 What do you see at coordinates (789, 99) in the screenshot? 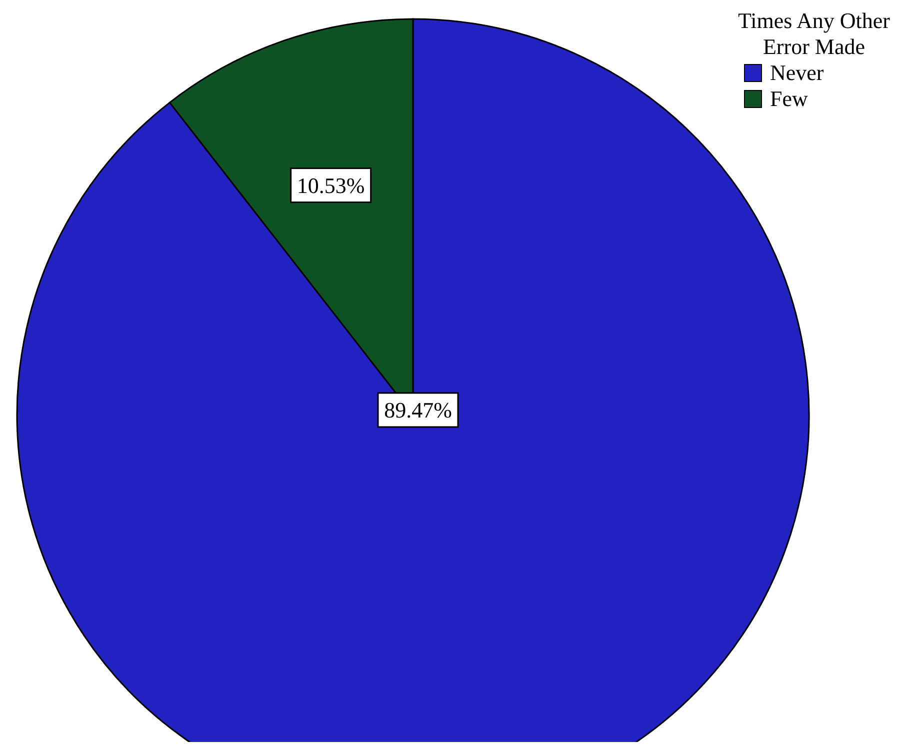
I see `legend-label: Few` at bounding box center [789, 99].